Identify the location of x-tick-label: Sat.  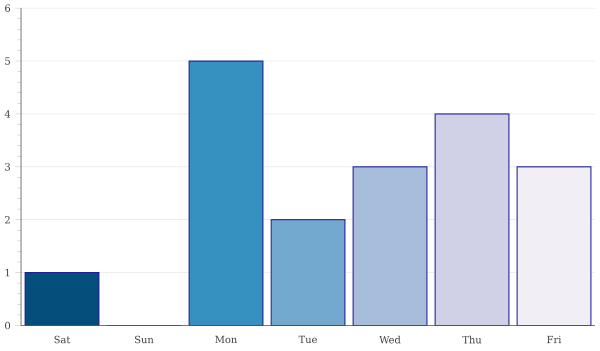
(62, 340).